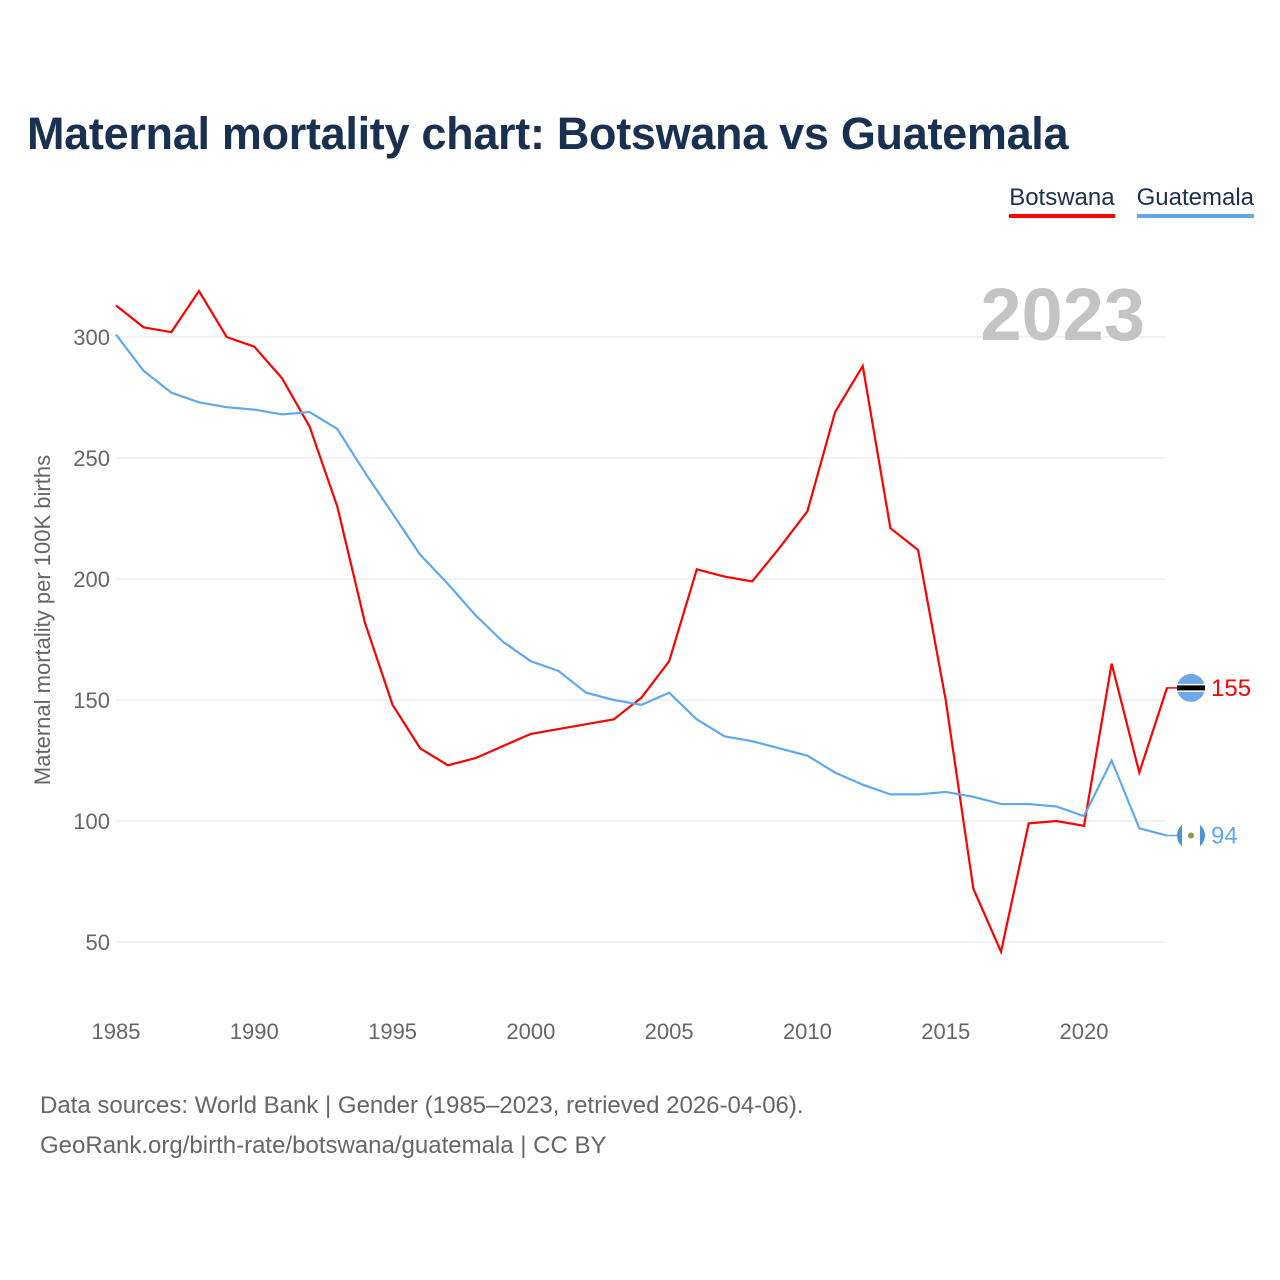 This screenshot has height=1280, width=1280. I want to click on x-tick-label: 2010, so click(807, 1031).